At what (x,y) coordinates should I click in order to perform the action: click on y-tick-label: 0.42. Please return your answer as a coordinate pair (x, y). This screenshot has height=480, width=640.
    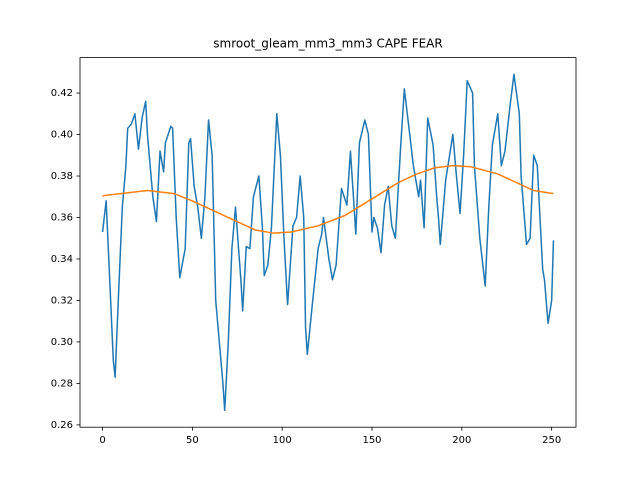
    Looking at the image, I should click on (62, 93).